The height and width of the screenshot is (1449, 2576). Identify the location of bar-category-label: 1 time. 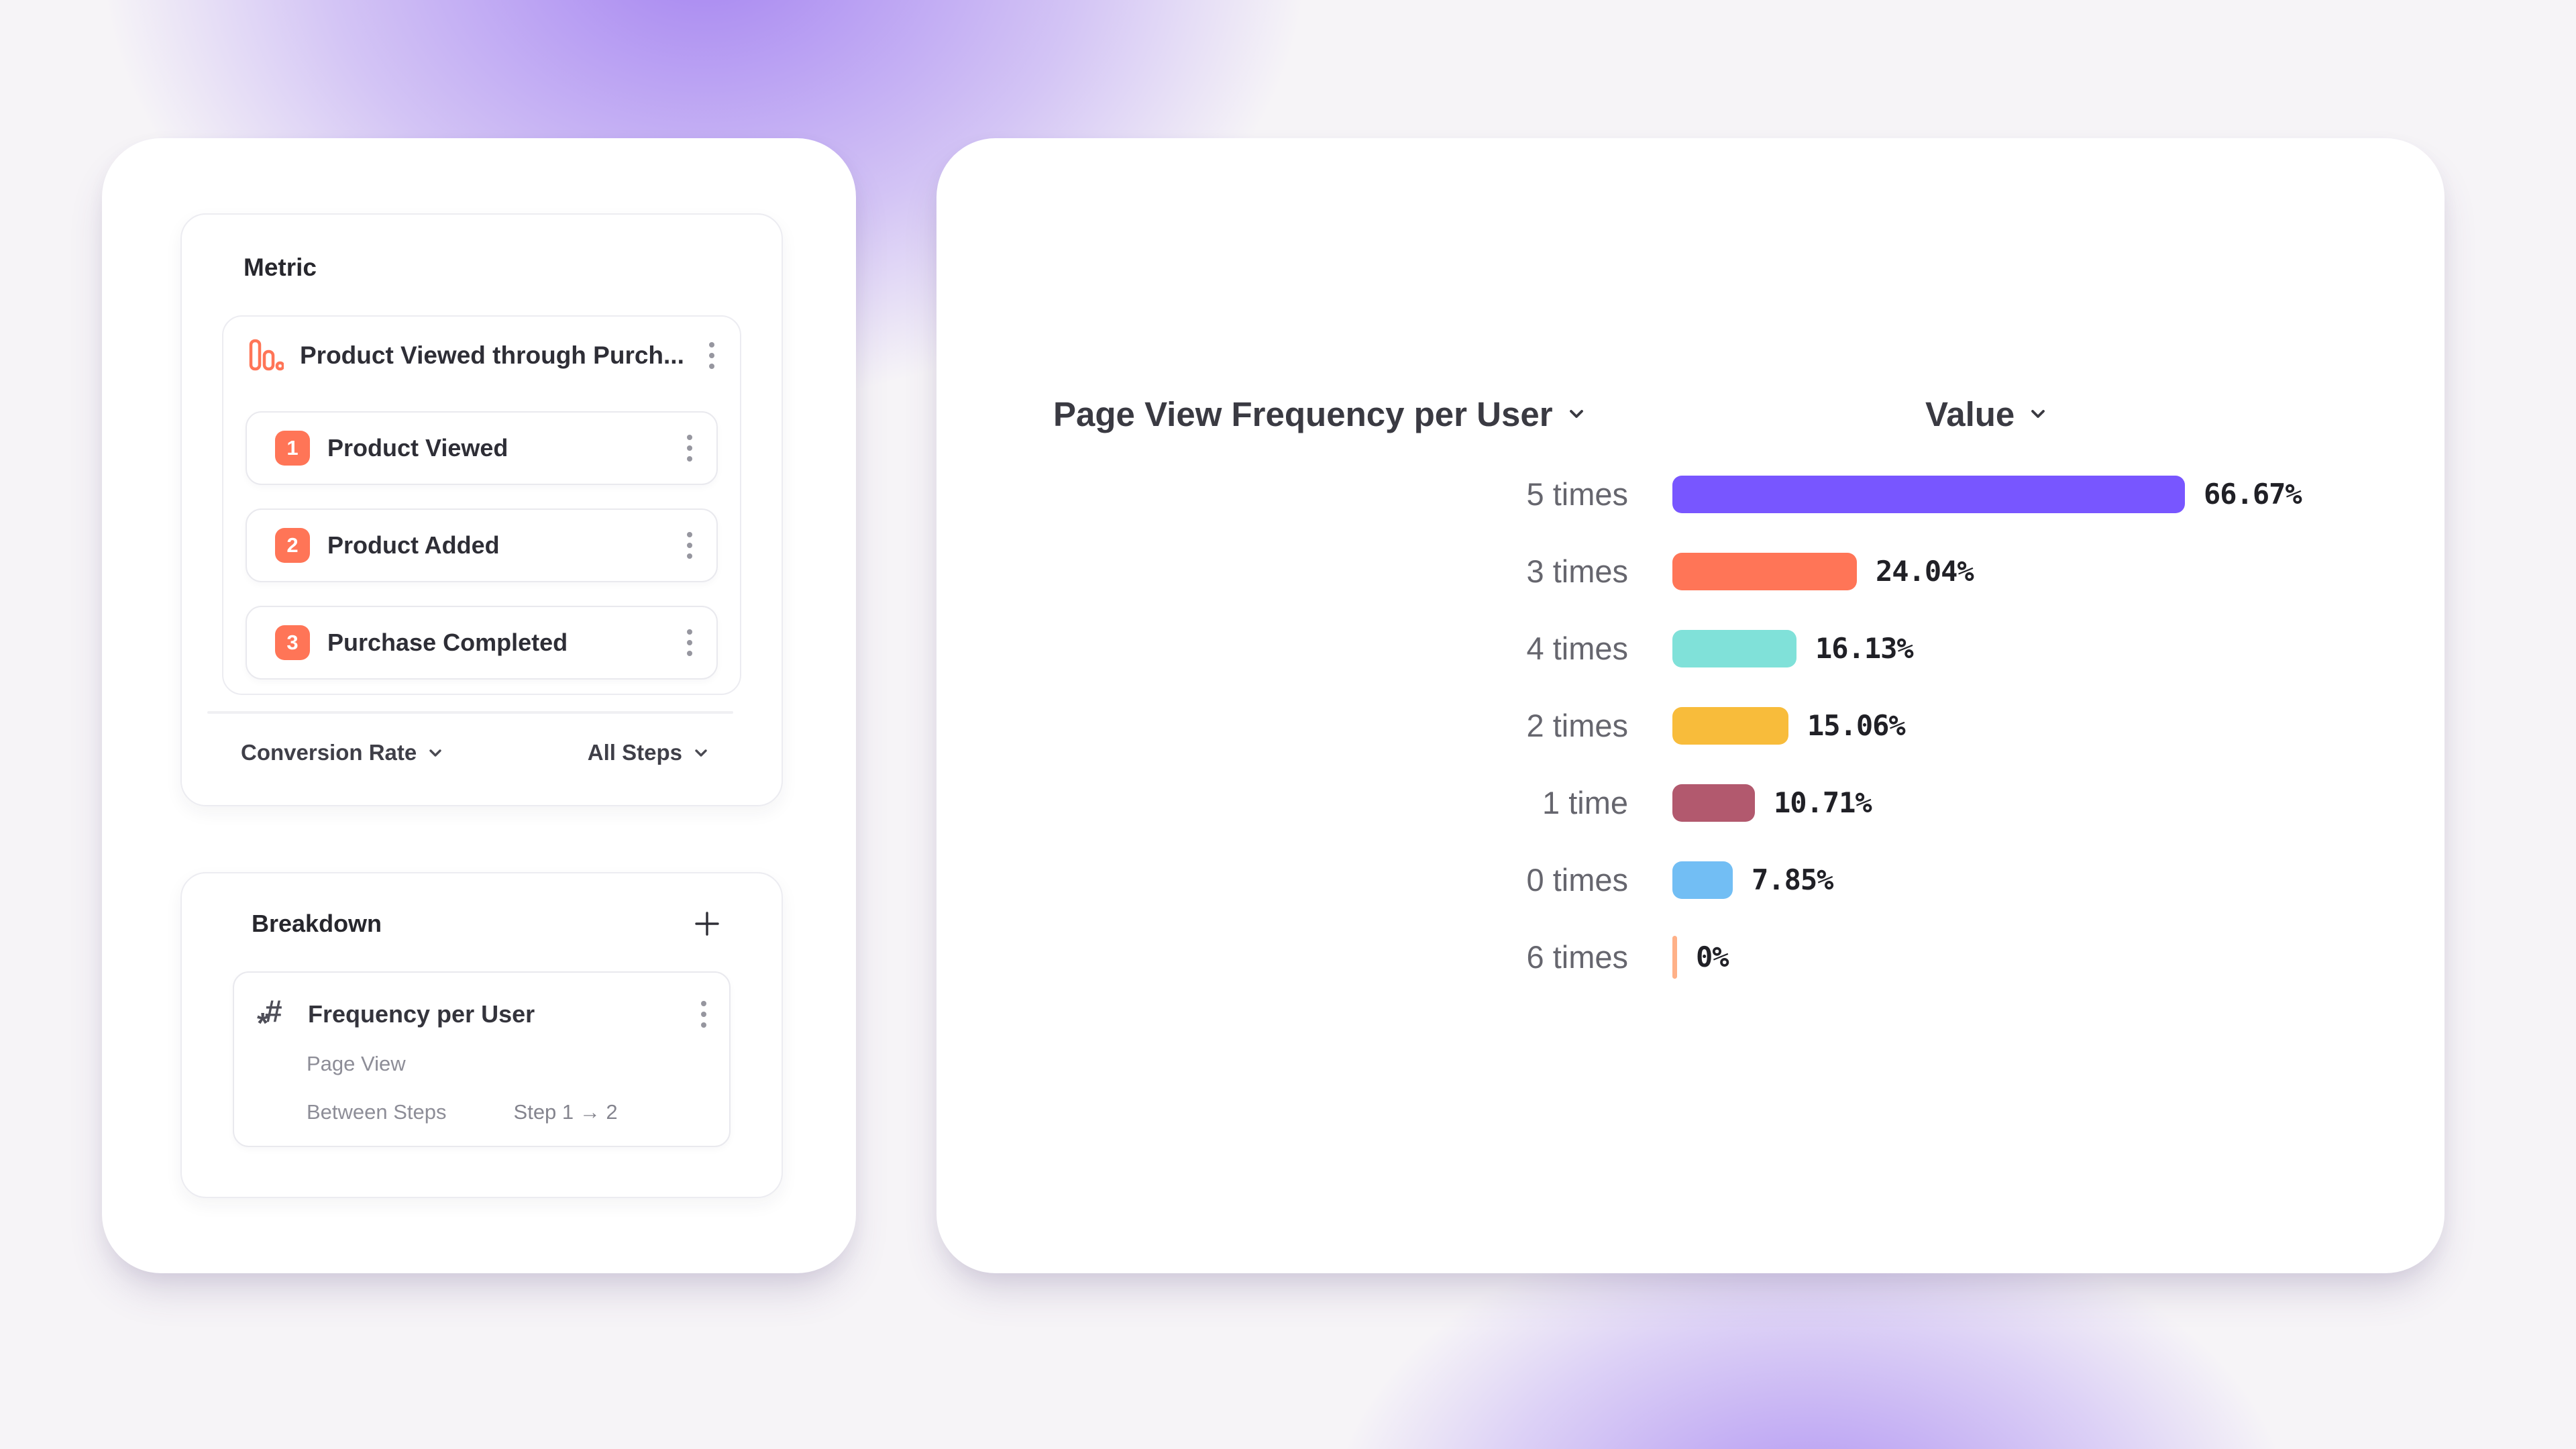
(1585, 802).